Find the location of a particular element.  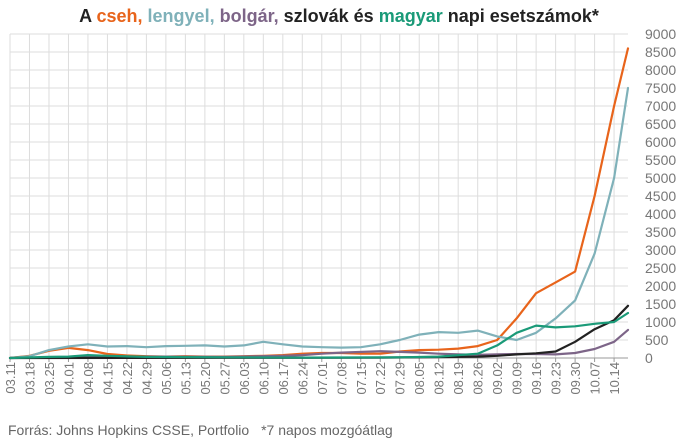

title-sk: szlovák és is located at coordinates (328, 16).